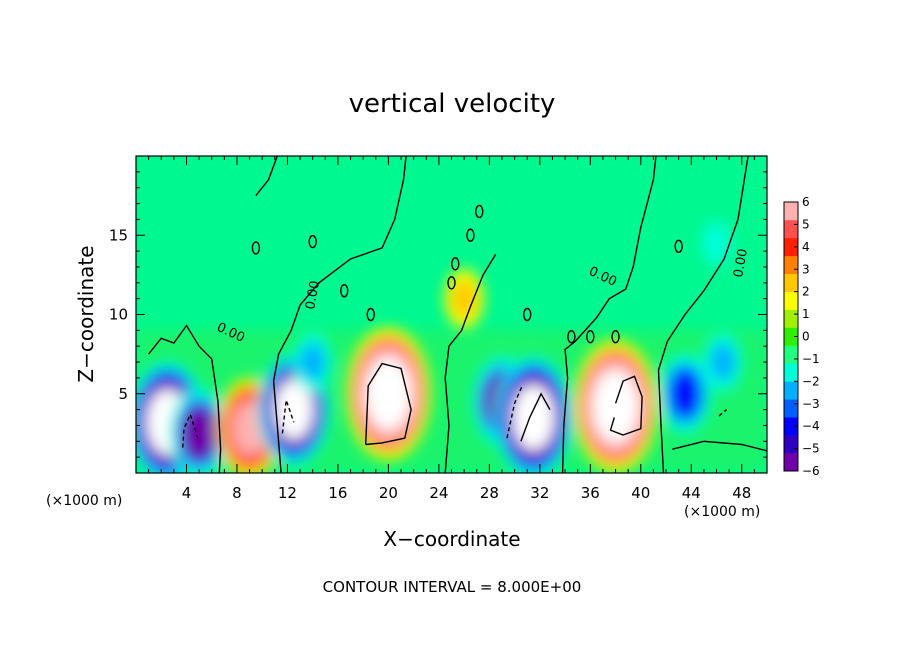 This screenshot has height=654, width=904. I want to click on colorbar-tick-label: 0, so click(806, 337).